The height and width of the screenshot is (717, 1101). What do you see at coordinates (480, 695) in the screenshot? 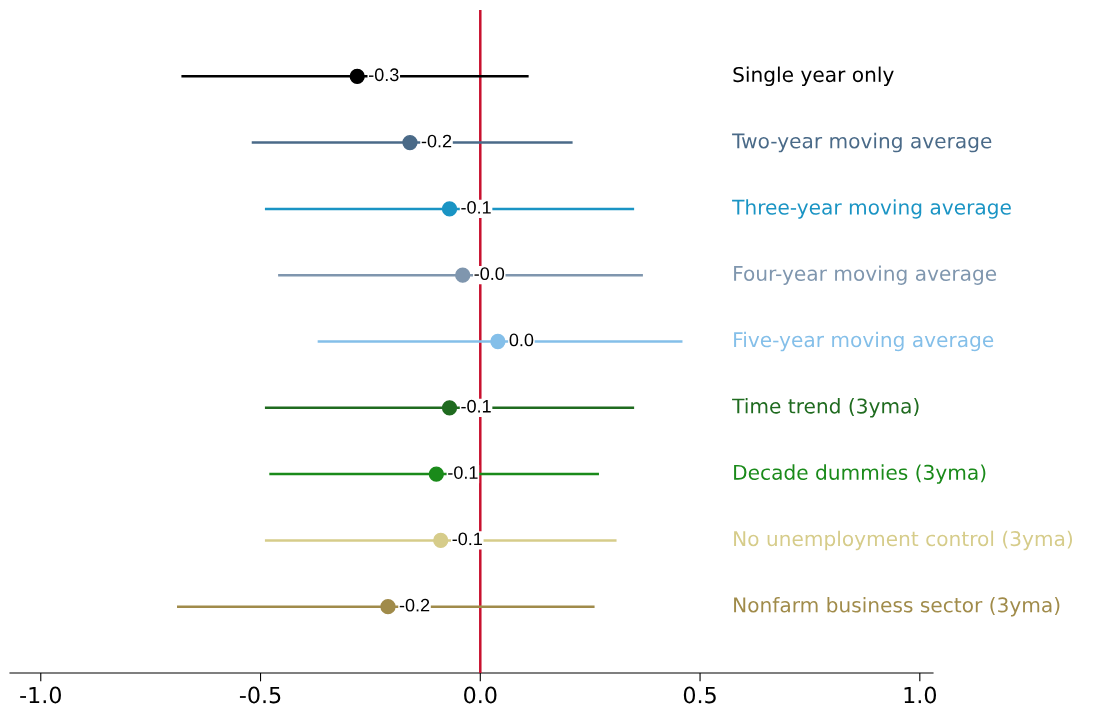
I see `x-tick-label: 0.0` at bounding box center [480, 695].